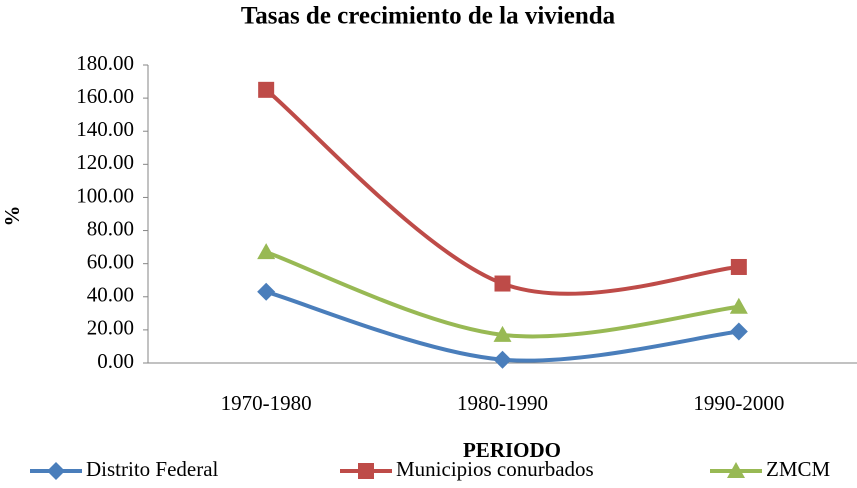  Describe the element at coordinates (105, 195) in the screenshot. I see `y-tick-label: 100.00` at that location.